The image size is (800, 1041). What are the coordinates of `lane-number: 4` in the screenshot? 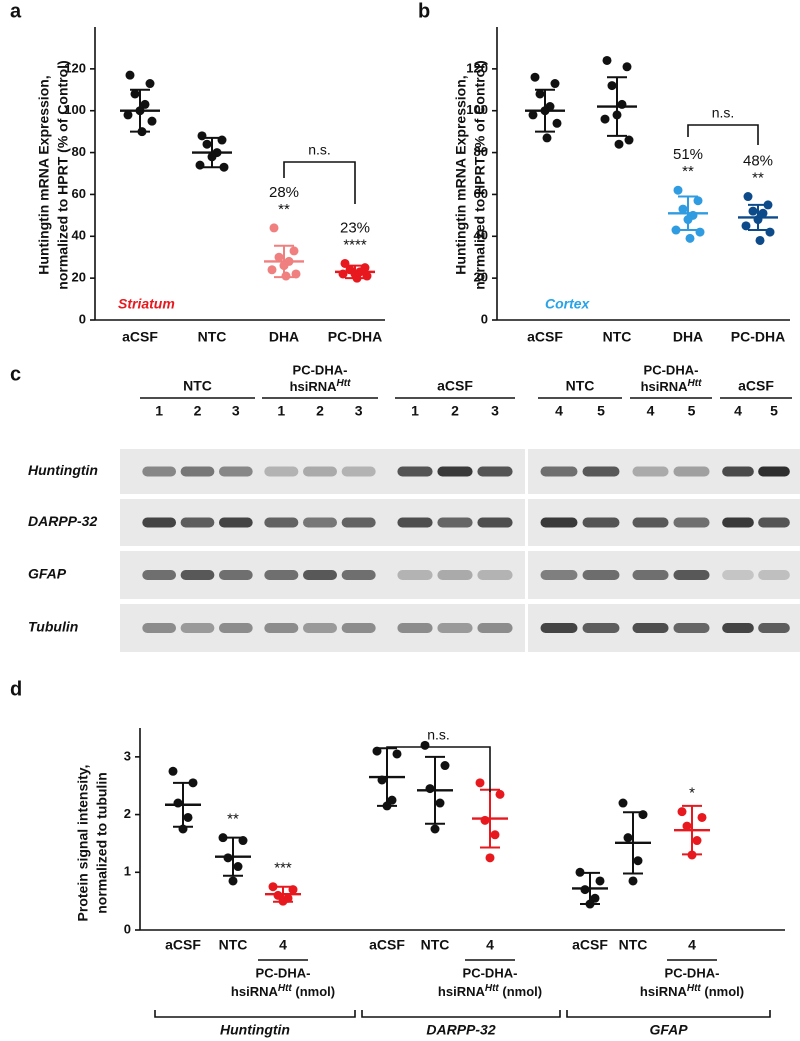 It's located at (738, 411).